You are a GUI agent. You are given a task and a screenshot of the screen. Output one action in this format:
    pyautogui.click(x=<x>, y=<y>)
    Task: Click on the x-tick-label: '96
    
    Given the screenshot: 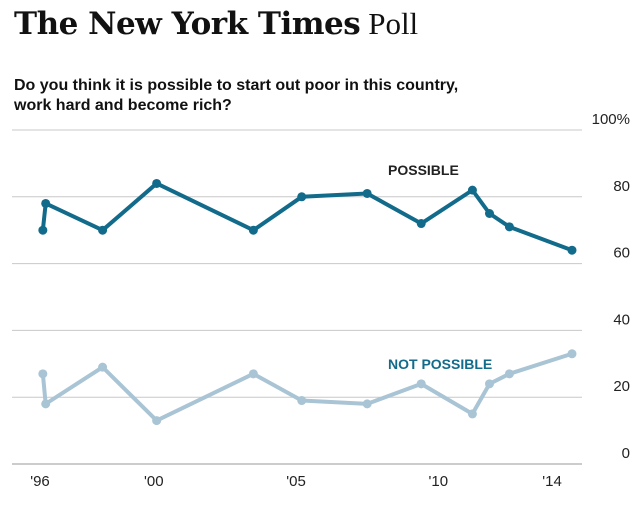 What is the action you would take?
    pyautogui.click(x=40, y=481)
    